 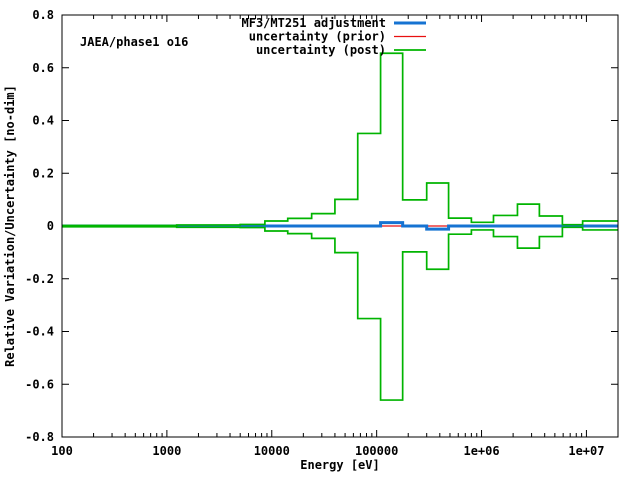 What do you see at coordinates (43, 68) in the screenshot?
I see `y-tick-label: 0.6` at bounding box center [43, 68].